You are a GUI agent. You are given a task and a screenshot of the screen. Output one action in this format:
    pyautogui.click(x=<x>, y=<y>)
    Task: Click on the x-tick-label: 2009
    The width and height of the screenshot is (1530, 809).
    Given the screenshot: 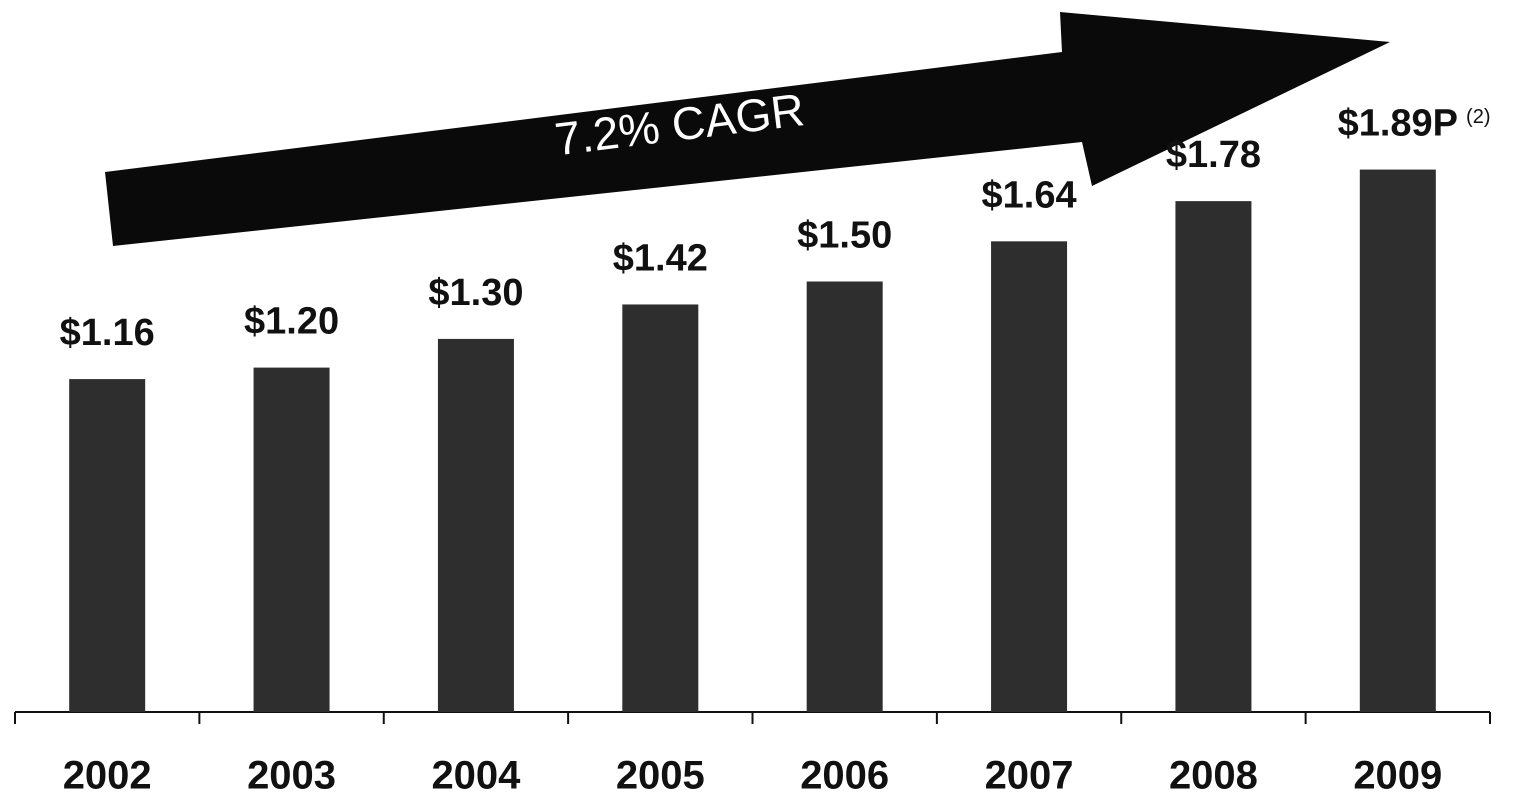 What is the action you would take?
    pyautogui.click(x=1397, y=776)
    